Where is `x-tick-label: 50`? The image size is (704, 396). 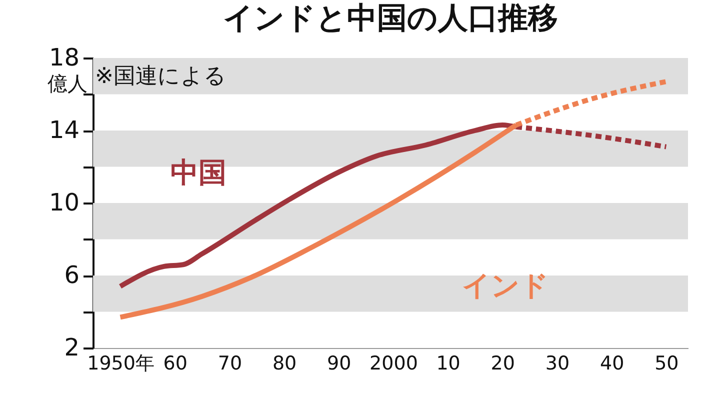
x-tick-label: 50 is located at coordinates (666, 363).